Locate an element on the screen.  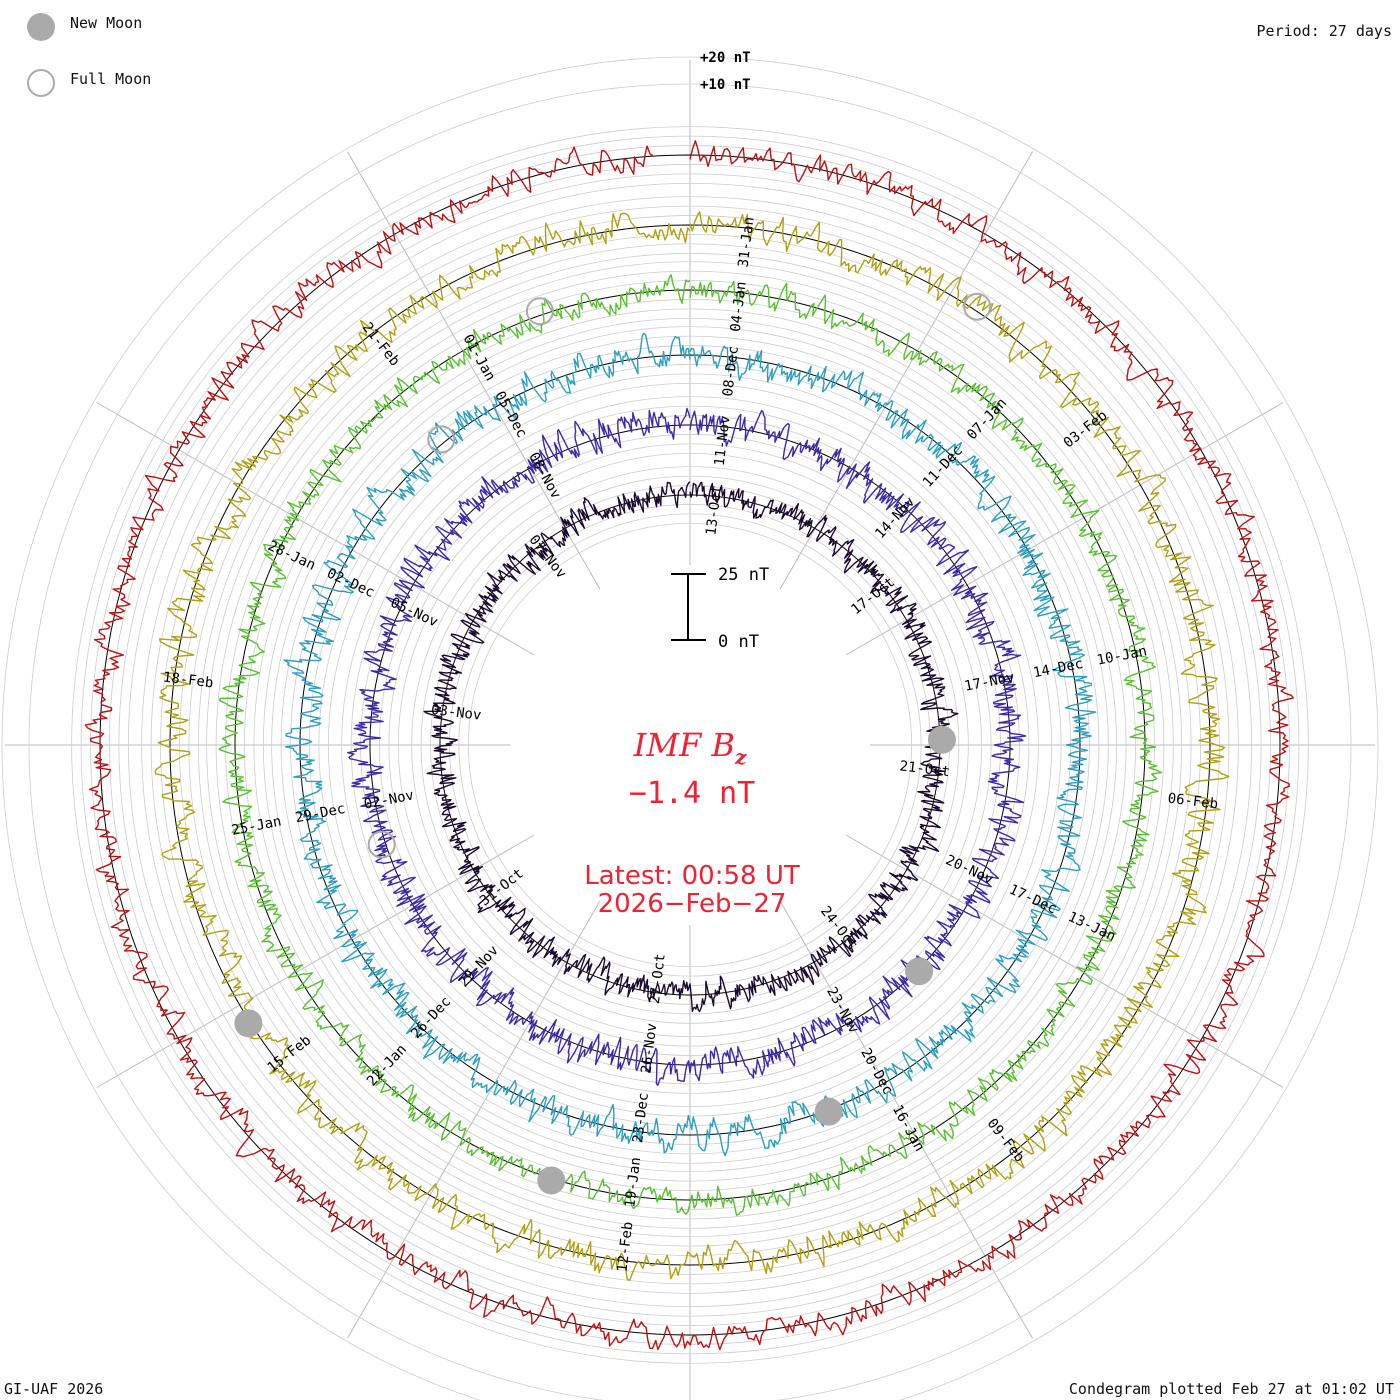
date-label: 25-Jan is located at coordinates (256, 825).